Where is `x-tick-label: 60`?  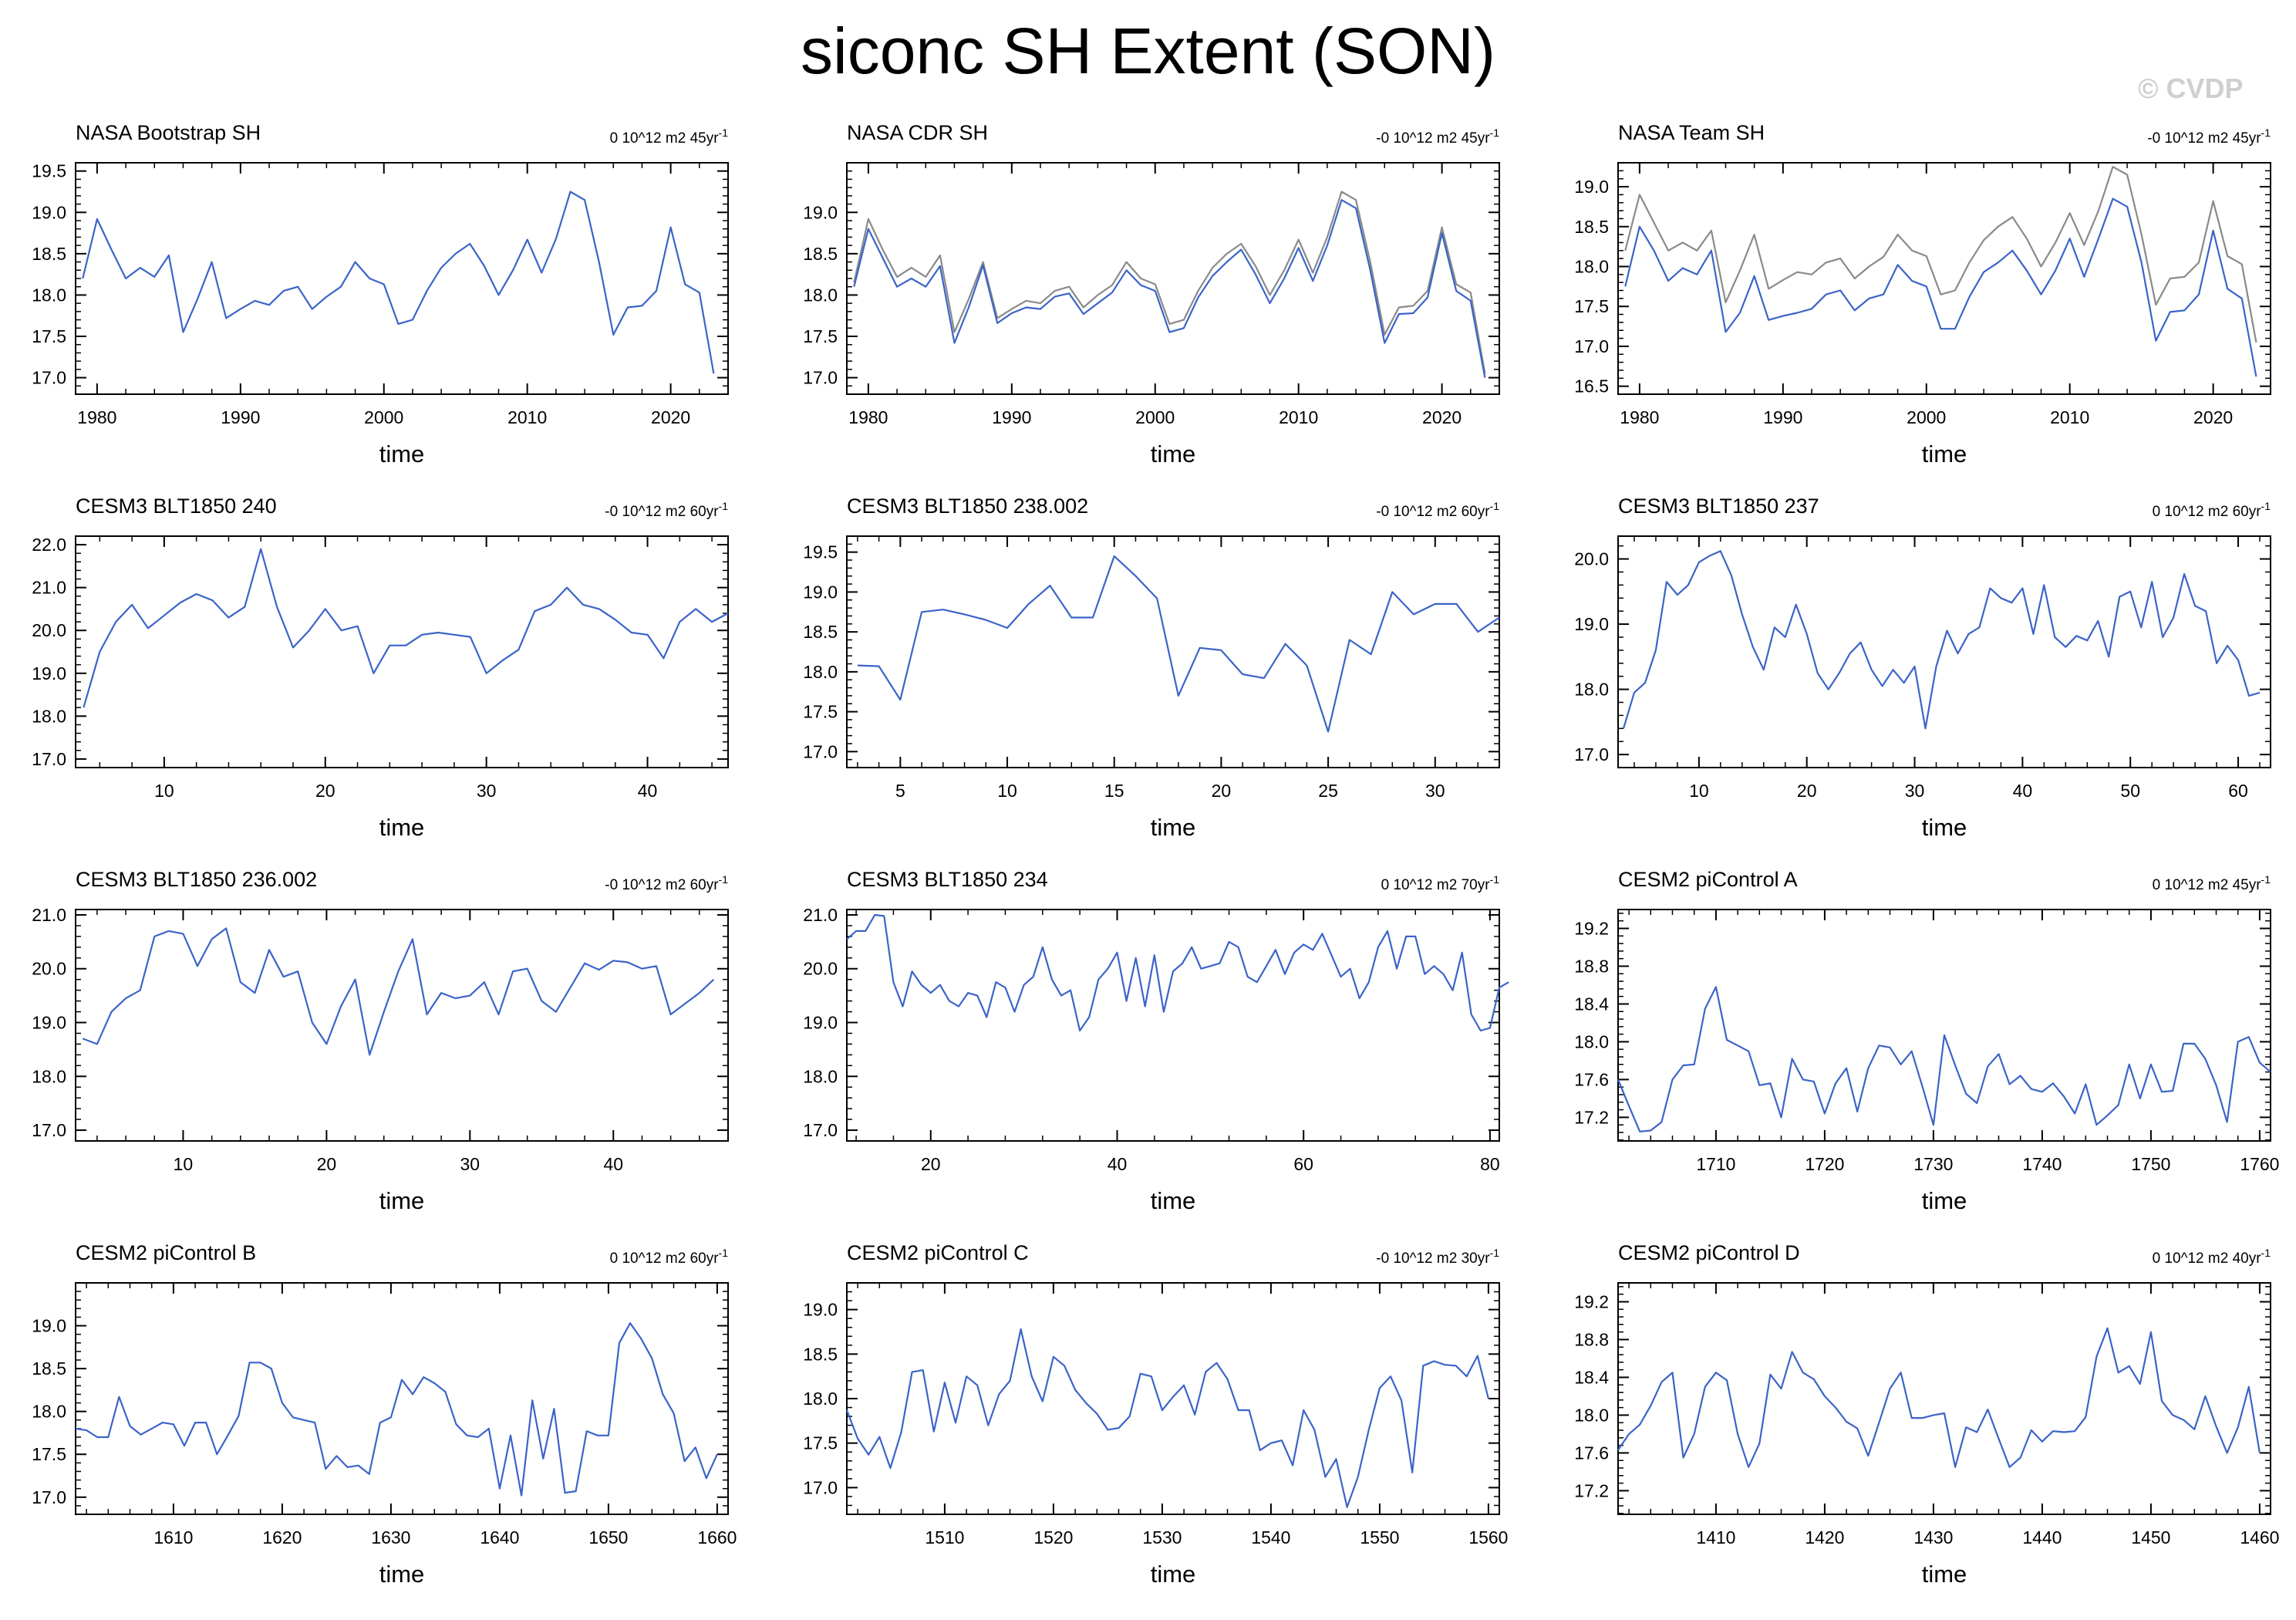
x-tick-label: 60 is located at coordinates (2238, 791).